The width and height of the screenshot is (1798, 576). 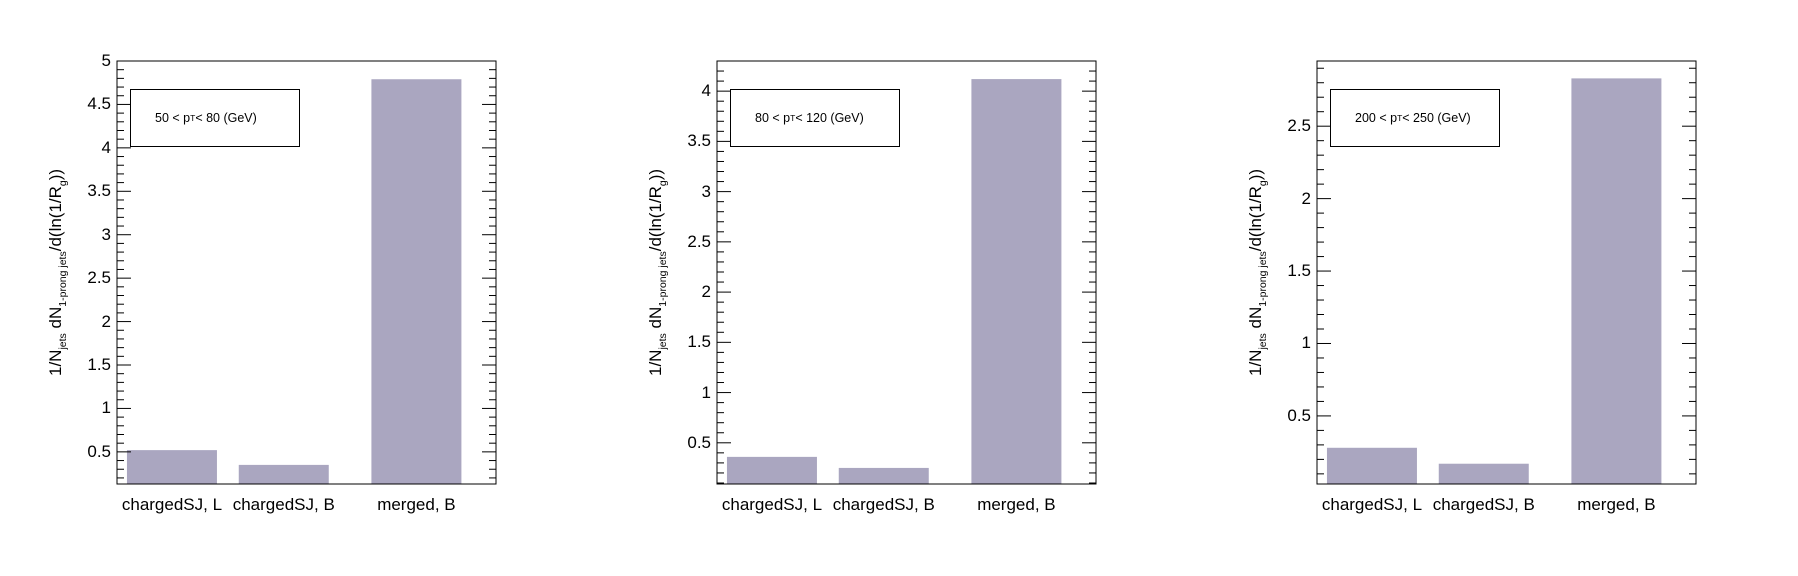 I want to click on legend-text-post: < 80 (GeV), so click(x=226, y=118).